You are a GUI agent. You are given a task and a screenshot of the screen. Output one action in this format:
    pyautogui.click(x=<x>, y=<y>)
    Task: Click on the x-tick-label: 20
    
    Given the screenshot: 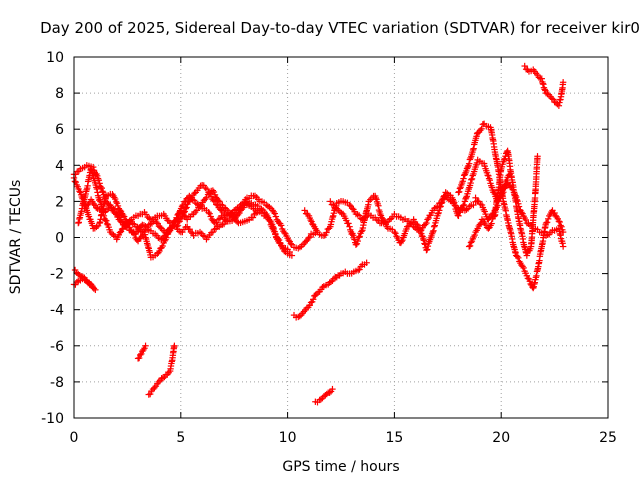 What is the action you would take?
    pyautogui.click(x=501, y=438)
    